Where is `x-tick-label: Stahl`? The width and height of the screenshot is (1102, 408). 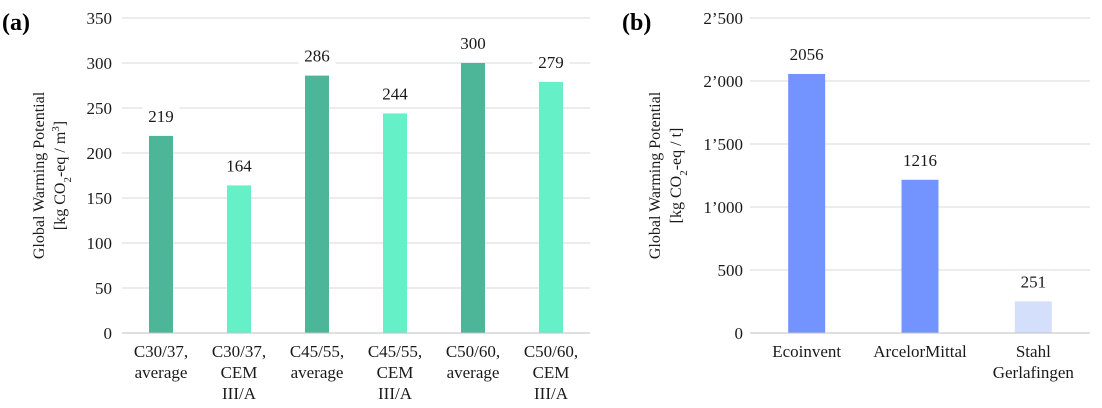 x-tick-label: Stahl is located at coordinates (1033, 351).